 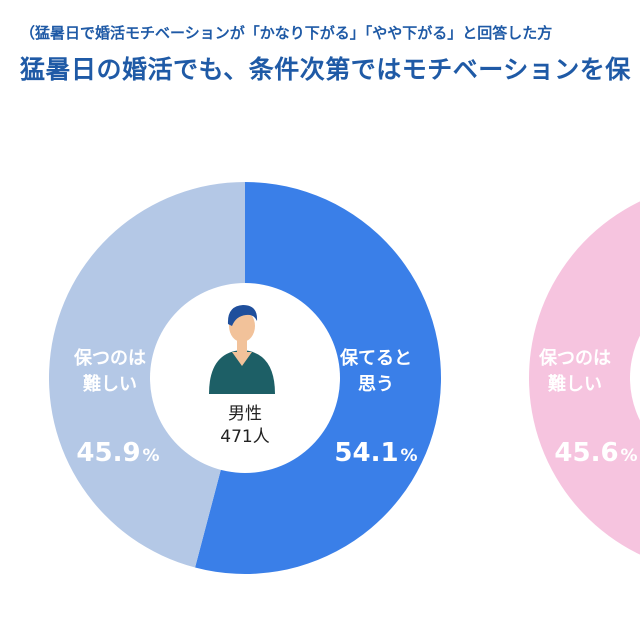 I want to click on slice-label-keep-line2: 思う, so click(x=376, y=384).